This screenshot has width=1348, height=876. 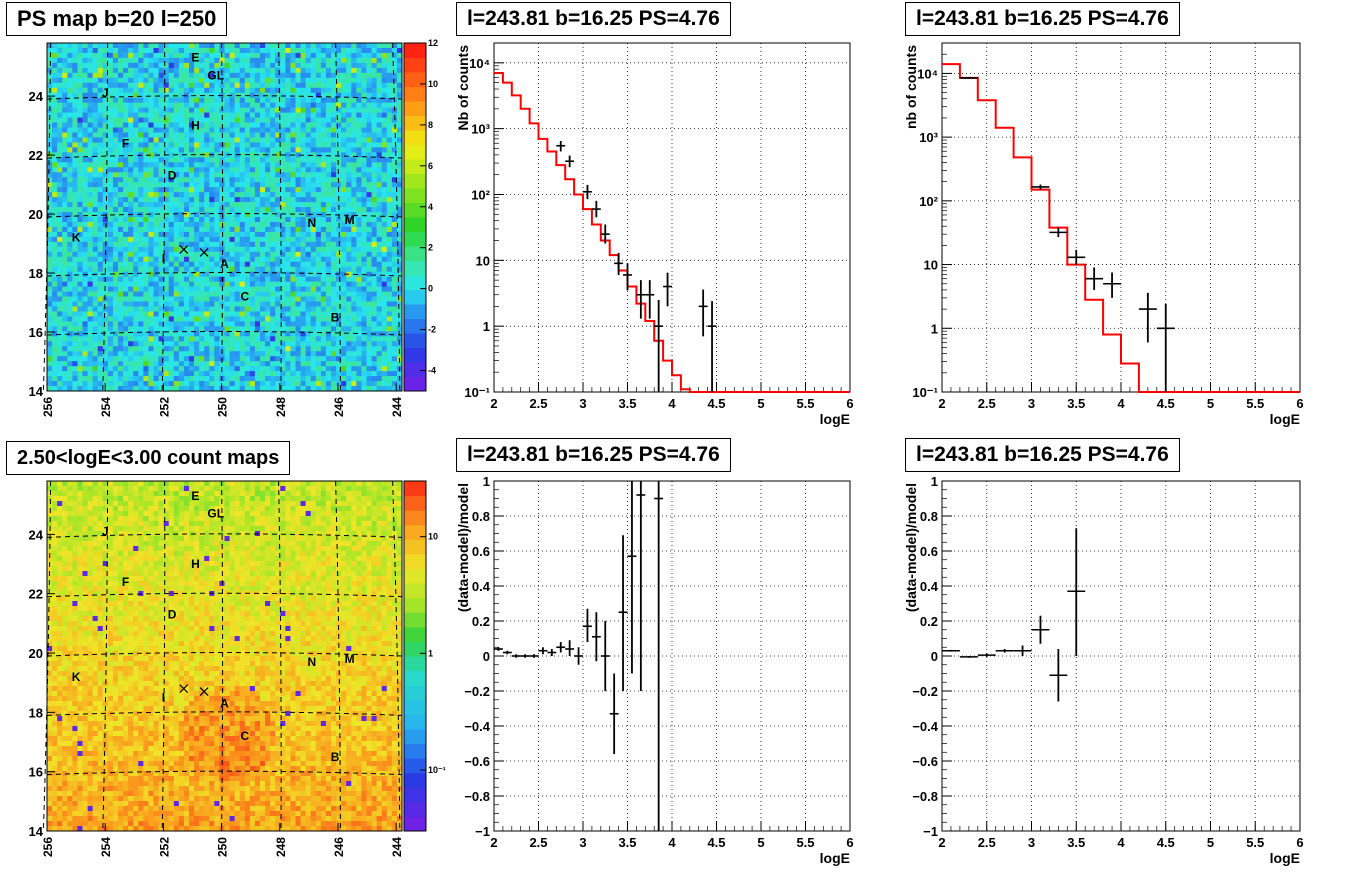 I want to click on count-colorbar-tick-label: 1, so click(x=430, y=653).